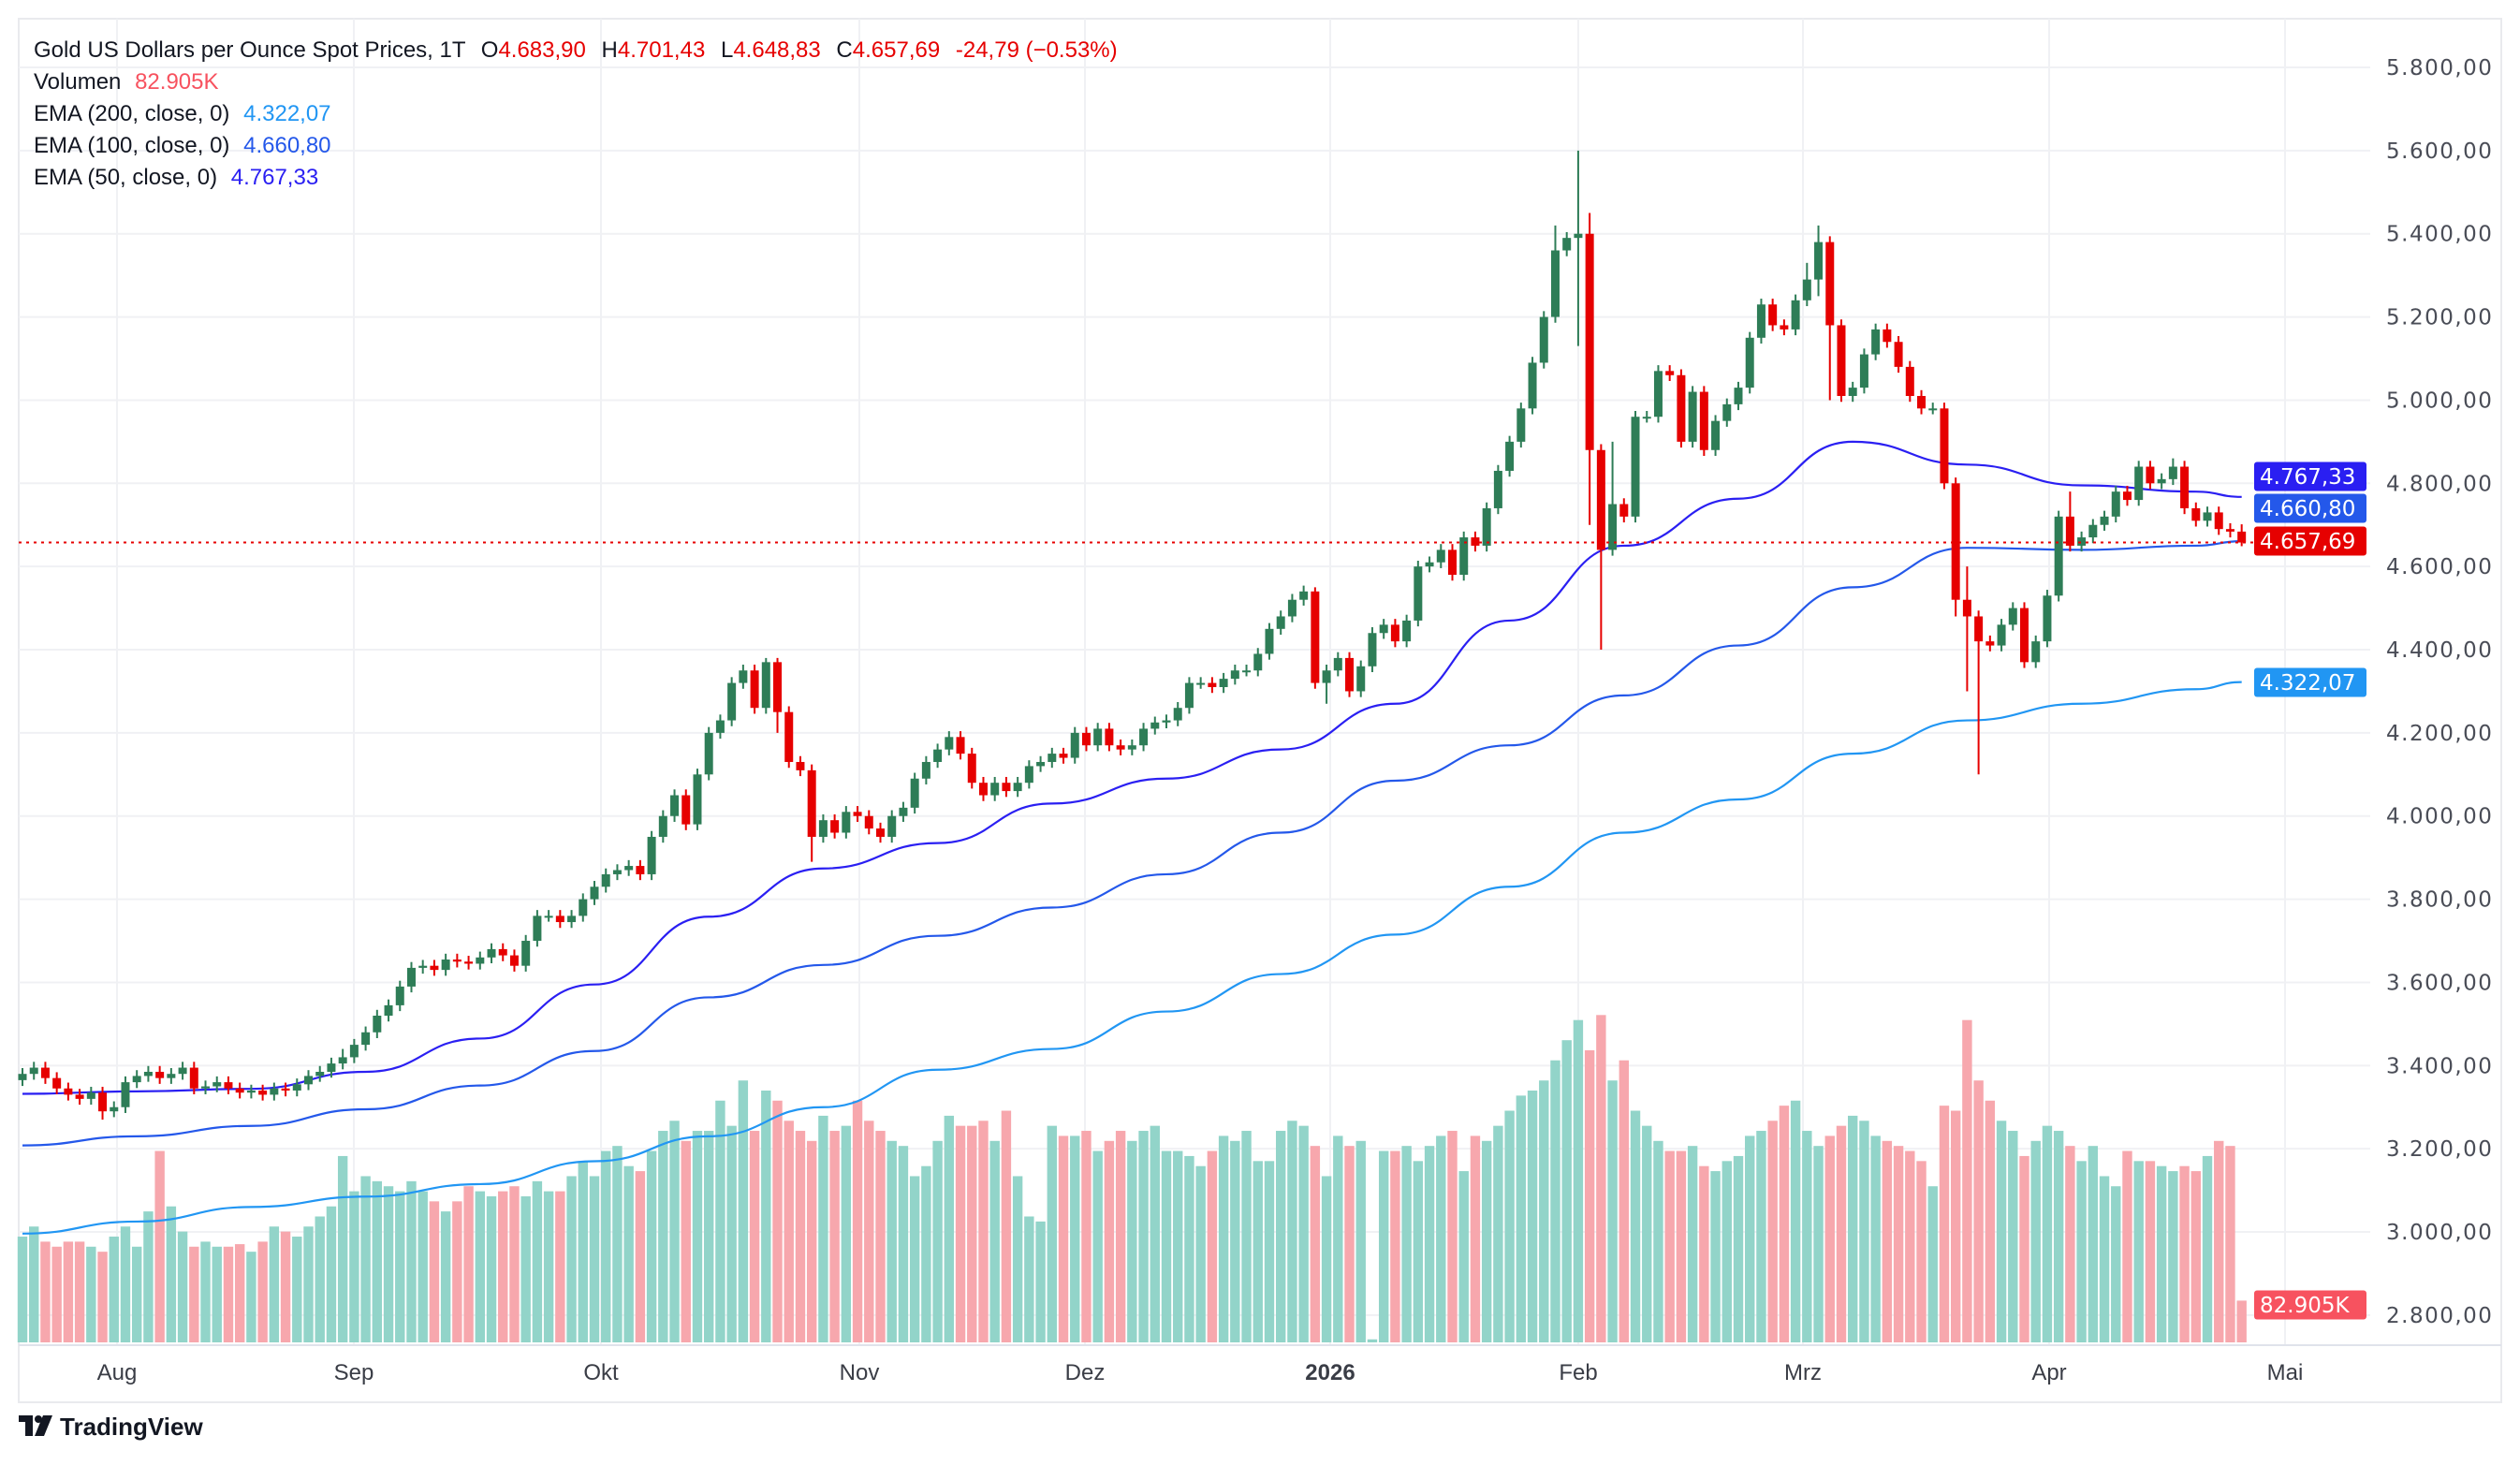 The height and width of the screenshot is (1465, 2520). I want to click on time-axis: Aug Sep Okt Nov Dez 2026 Feb Mrz Apr Mai, so click(1200, 1372).